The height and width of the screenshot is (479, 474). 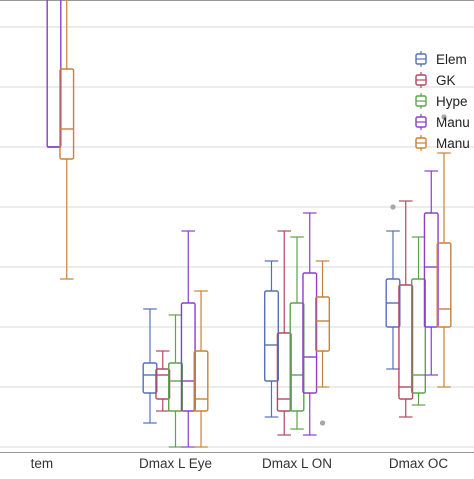 I want to click on legend-item: Hype, so click(x=441, y=101).